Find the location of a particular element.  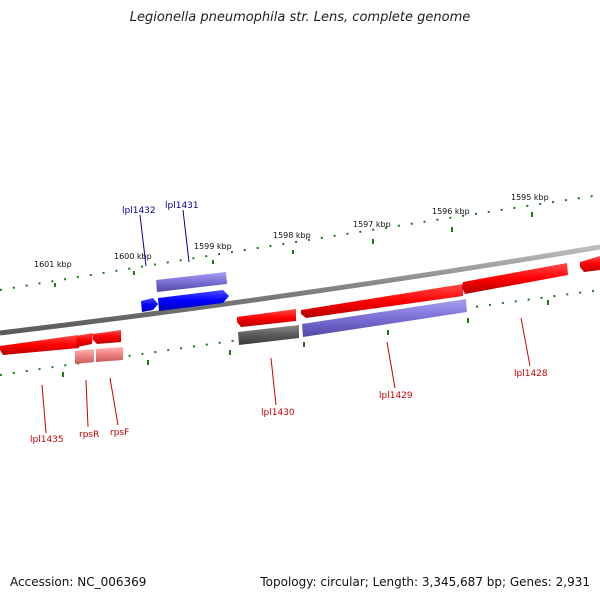

cds-lpl1430-gray is located at coordinates (268, 335).